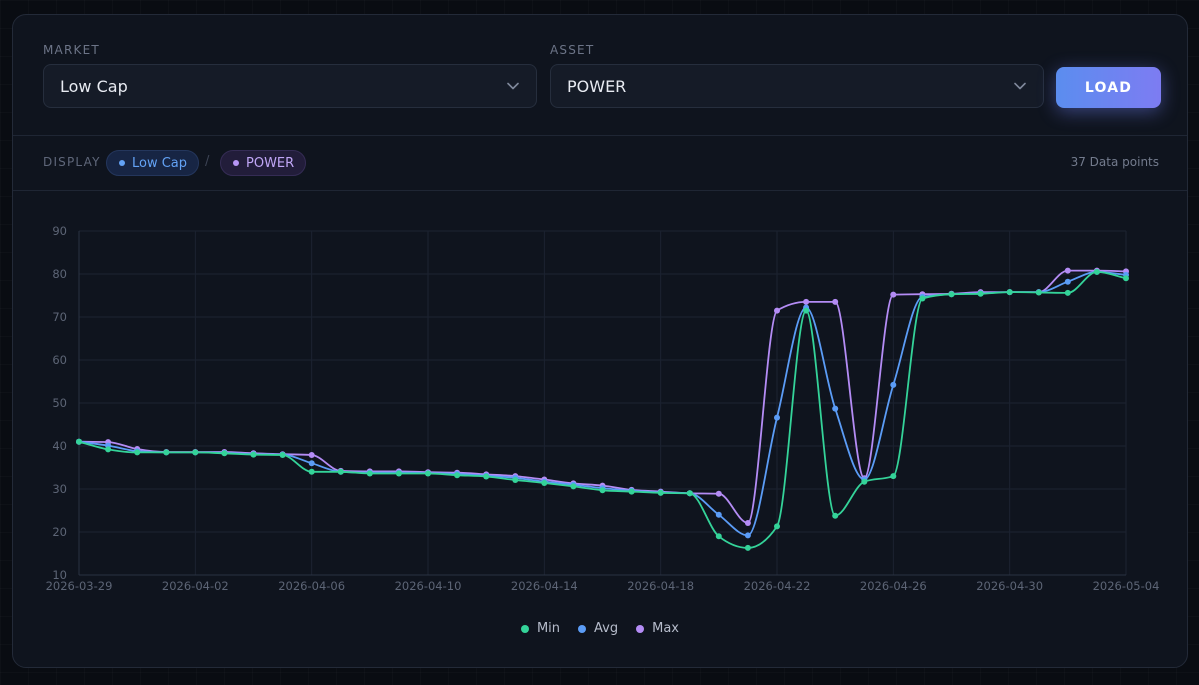 The width and height of the screenshot is (1199, 685). I want to click on y-tick-label: 10, so click(59, 575).